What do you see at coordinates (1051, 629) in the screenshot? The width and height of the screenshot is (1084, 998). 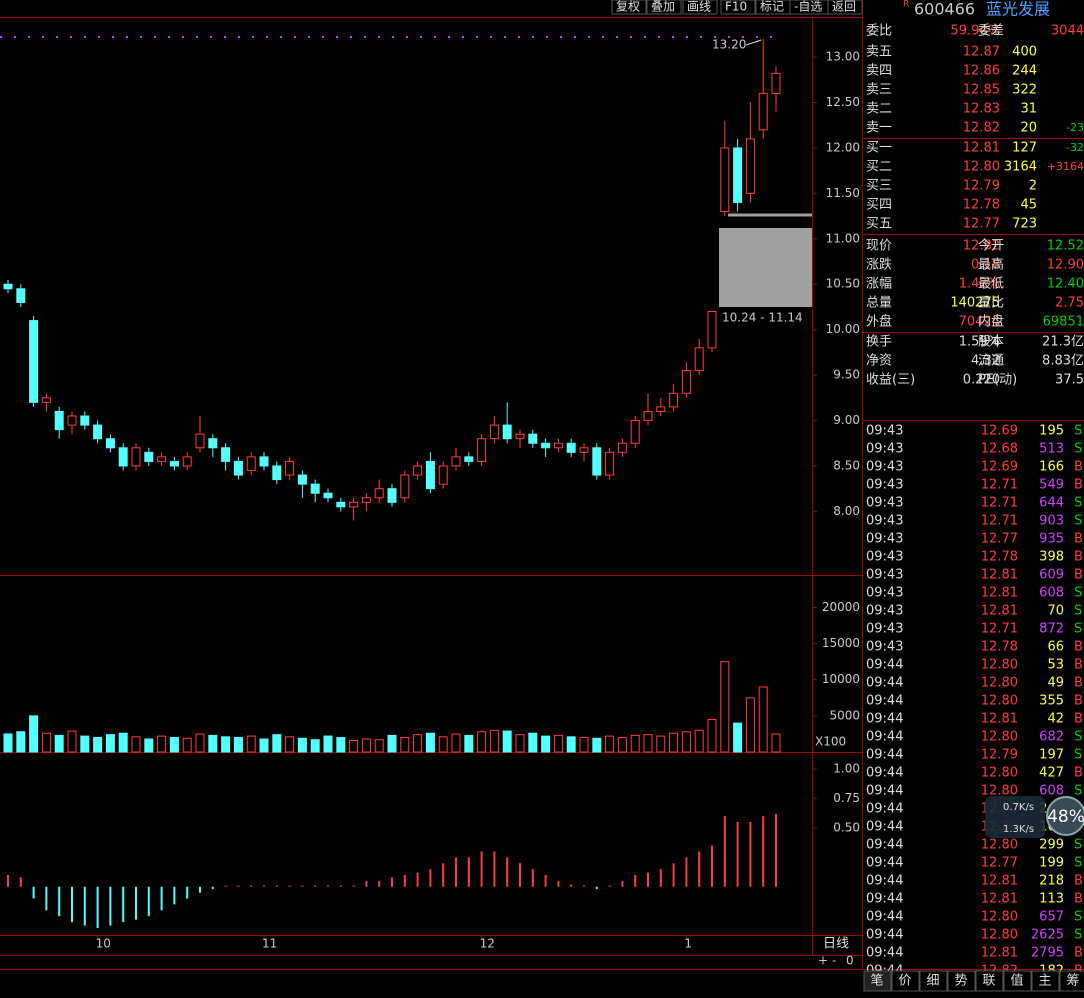 I see `trade-volume: 872` at bounding box center [1051, 629].